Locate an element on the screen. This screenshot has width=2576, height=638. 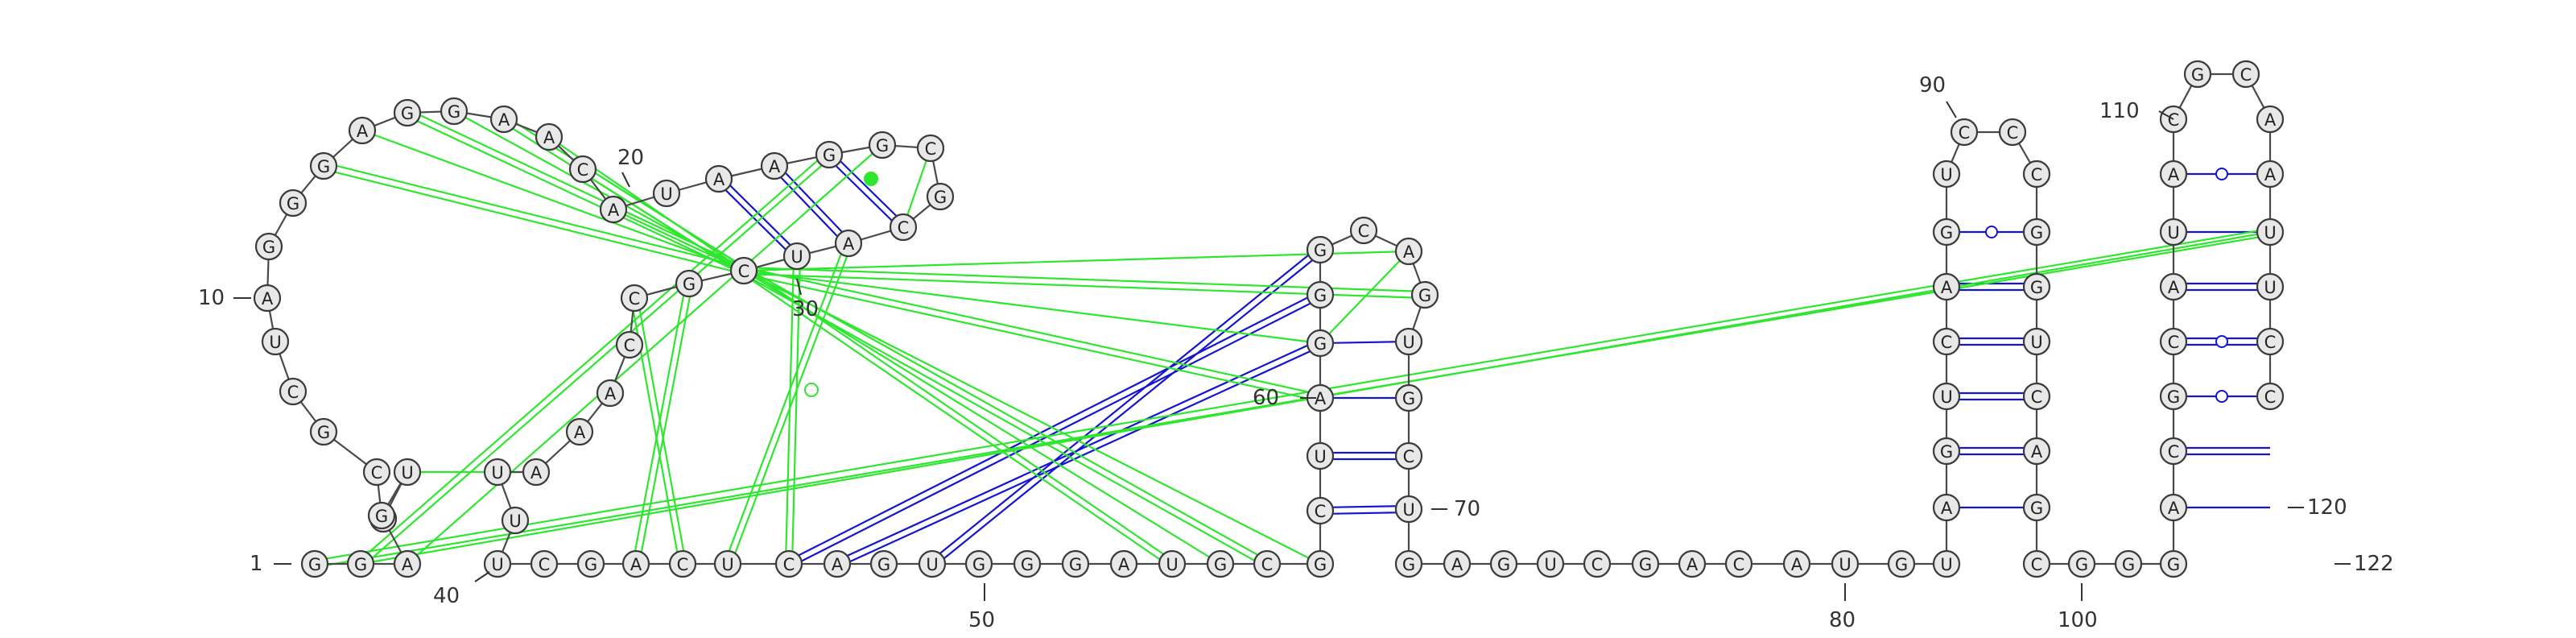
tertiary-marker is located at coordinates (871, 179).